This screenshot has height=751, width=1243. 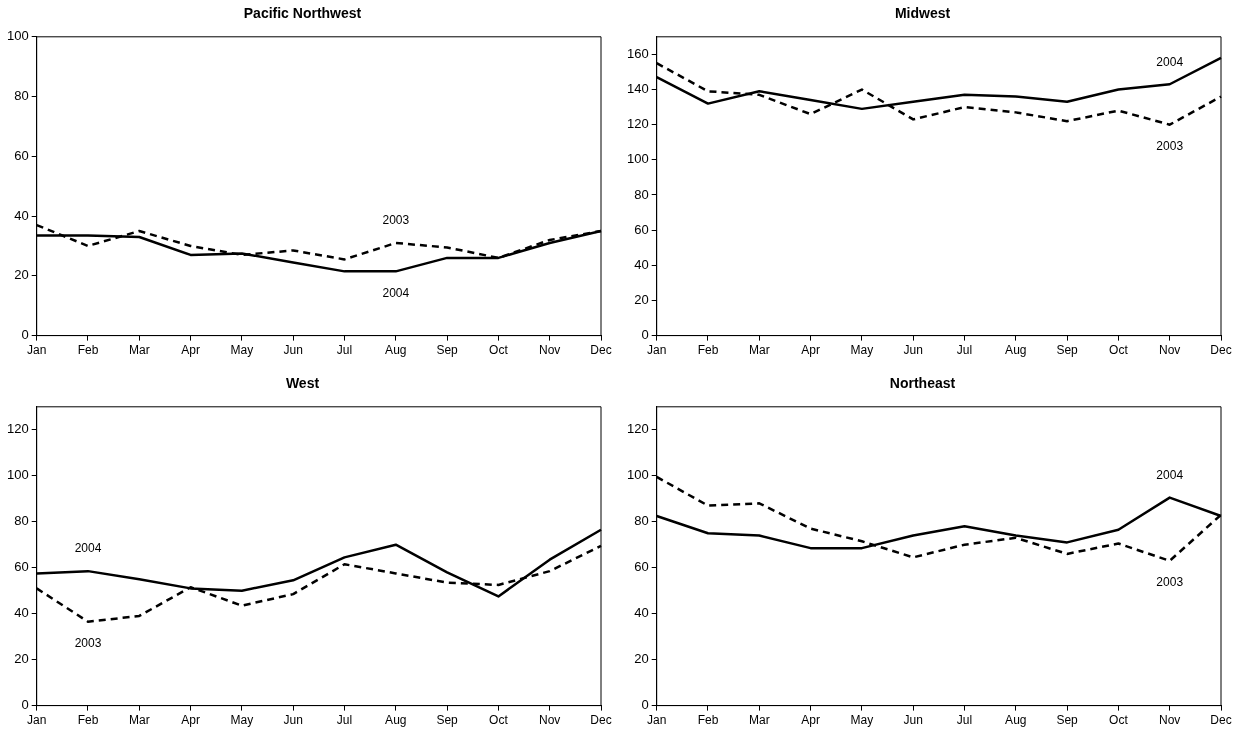 I want to click on chart-title: Pacific Northwest, so click(x=302, y=13).